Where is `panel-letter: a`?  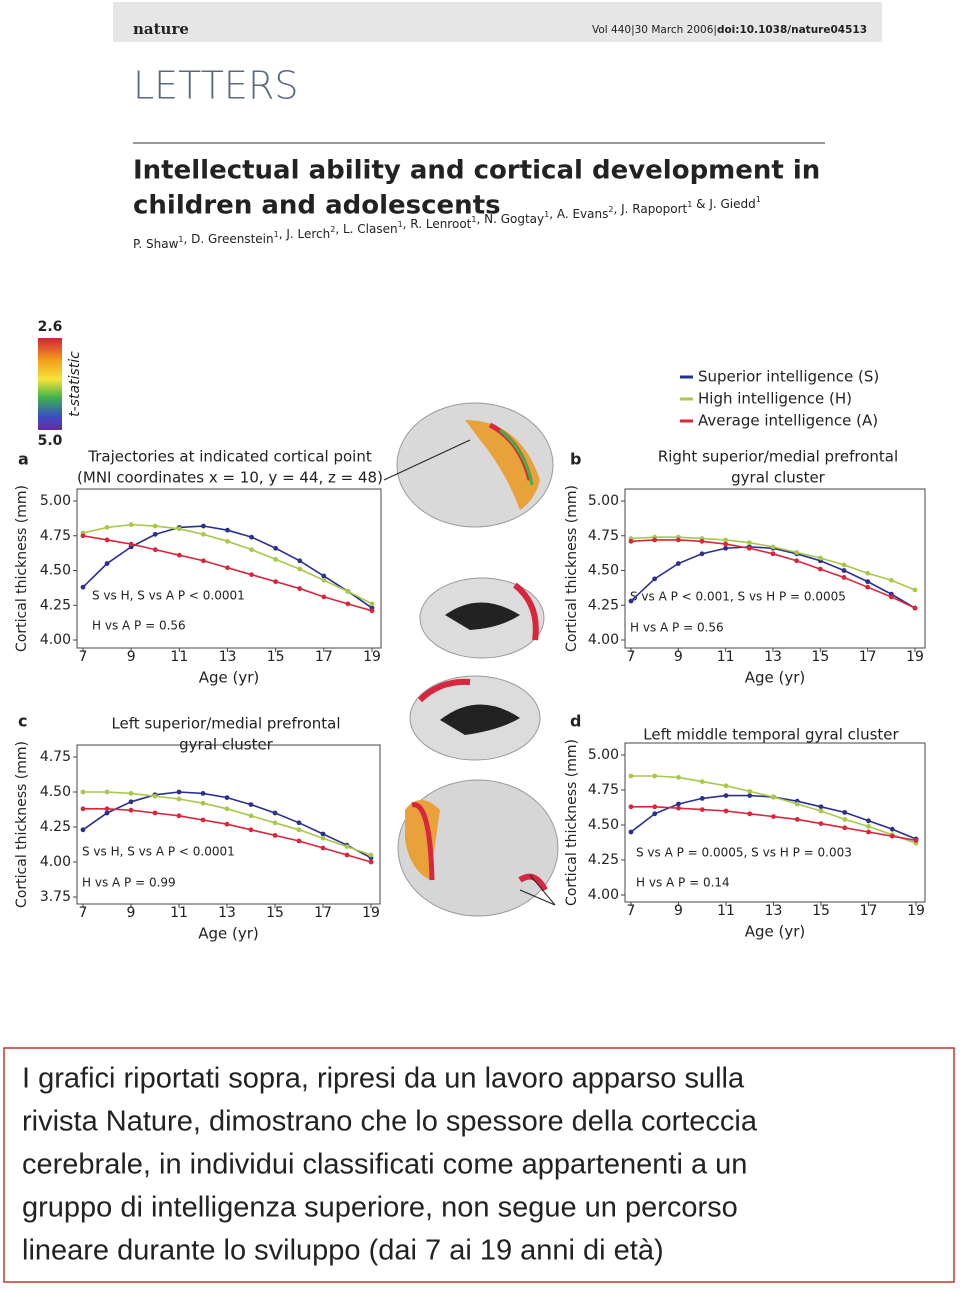
panel-letter: a is located at coordinates (23, 459).